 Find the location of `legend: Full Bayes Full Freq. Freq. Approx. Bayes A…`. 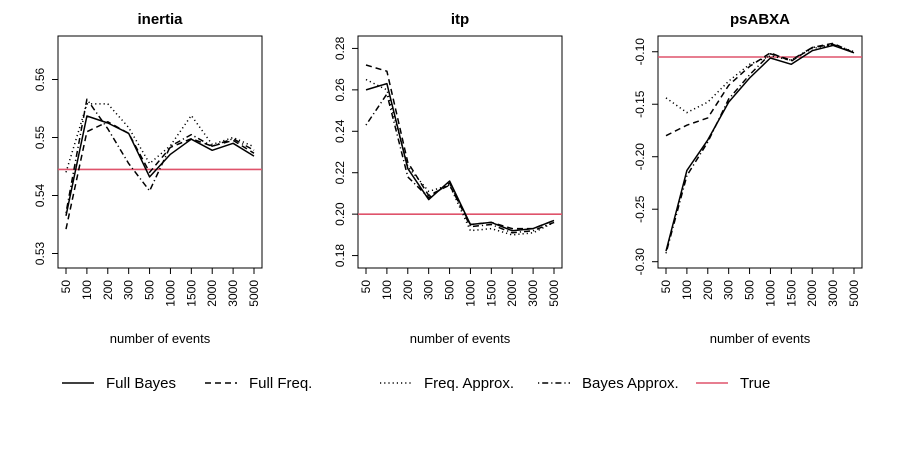

legend: Full Bayes Full Freq. Freq. Approx. Bayes A… is located at coordinates (416, 383).